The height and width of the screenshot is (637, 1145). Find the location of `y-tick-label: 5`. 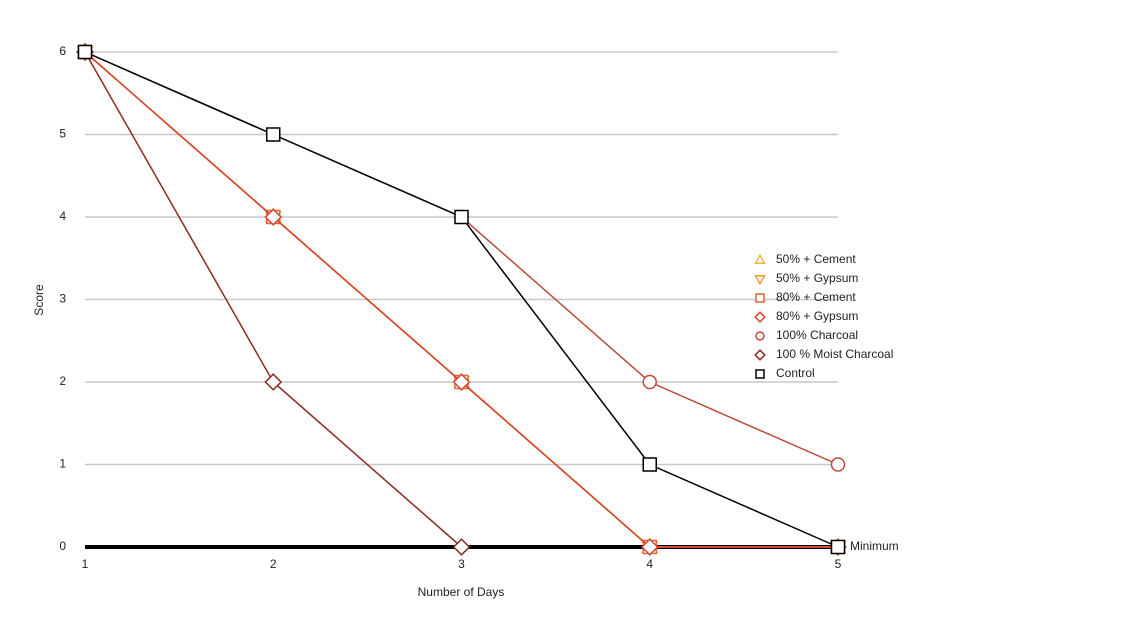

y-tick-label: 5 is located at coordinates (62, 134).